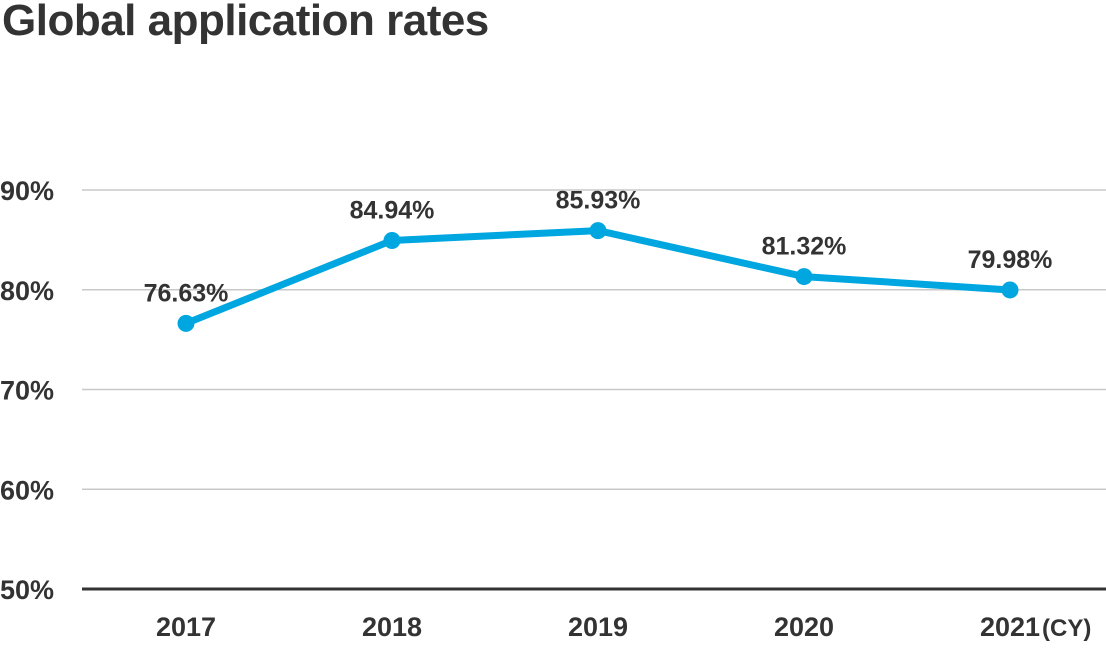  Describe the element at coordinates (186, 627) in the screenshot. I see `x-tick-label: 2017` at that location.